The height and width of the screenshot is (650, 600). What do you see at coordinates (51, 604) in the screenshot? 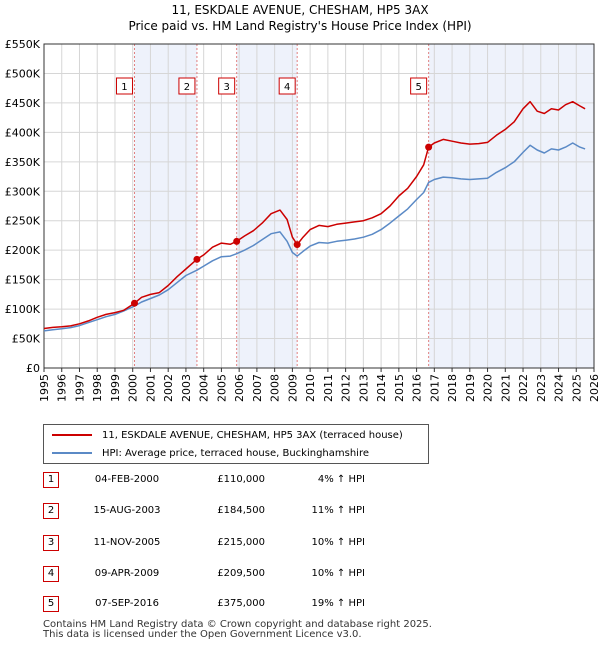
I see `transaction-badge: 5` at bounding box center [51, 604].